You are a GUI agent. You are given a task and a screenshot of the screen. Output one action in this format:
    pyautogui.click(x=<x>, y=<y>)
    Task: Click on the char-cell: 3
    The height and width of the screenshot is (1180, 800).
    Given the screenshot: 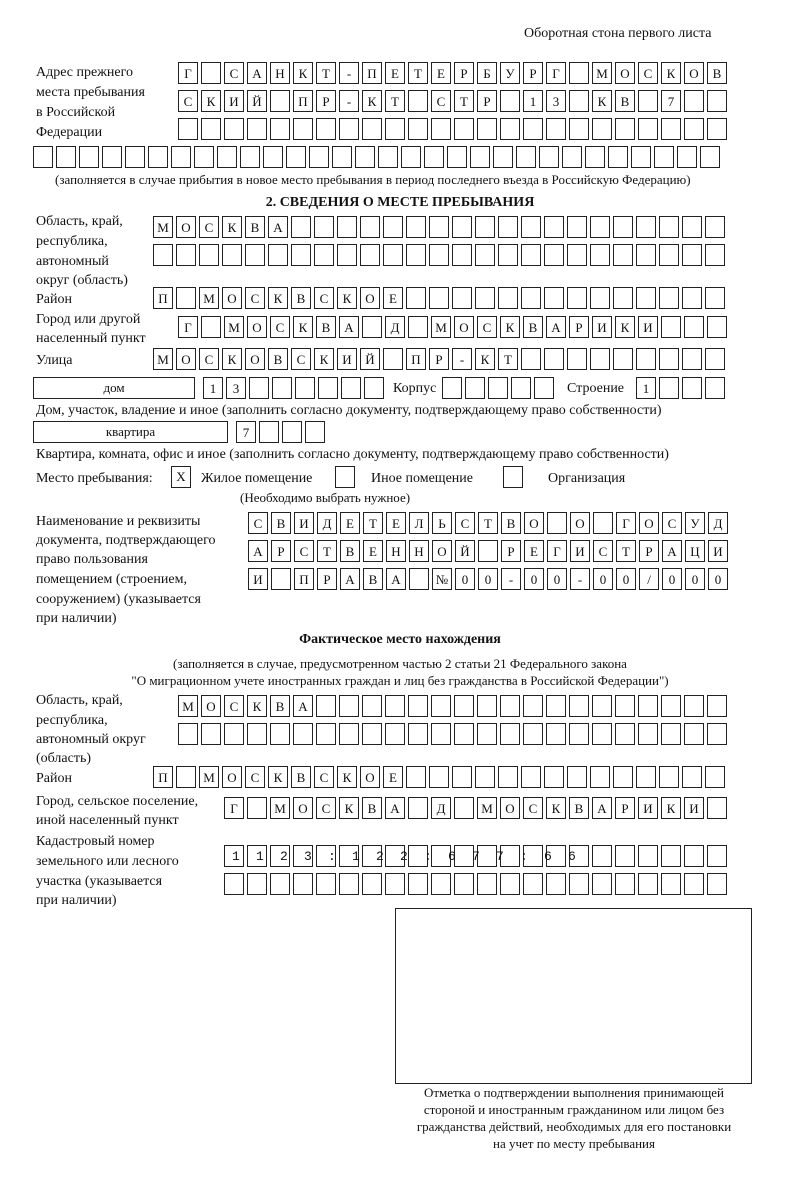 What is the action you would take?
    pyautogui.click(x=236, y=388)
    